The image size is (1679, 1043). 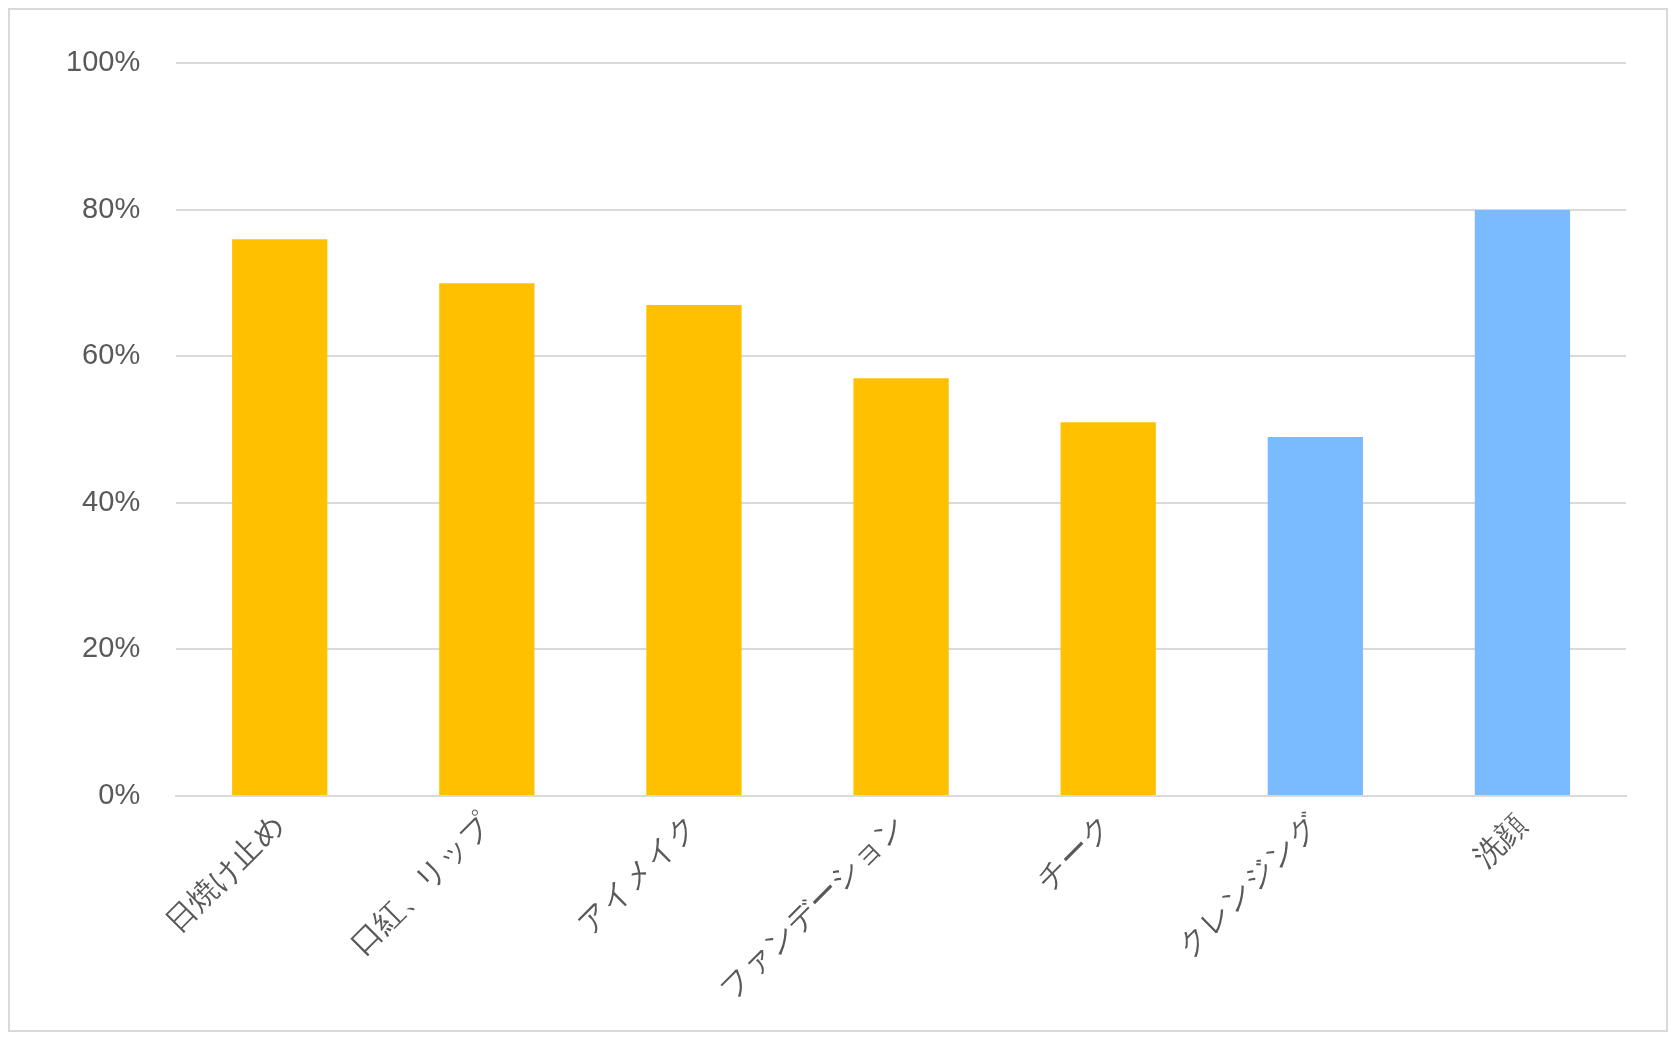 What do you see at coordinates (1499, 840) in the screenshot?
I see `x-tick-label: 洗顔` at bounding box center [1499, 840].